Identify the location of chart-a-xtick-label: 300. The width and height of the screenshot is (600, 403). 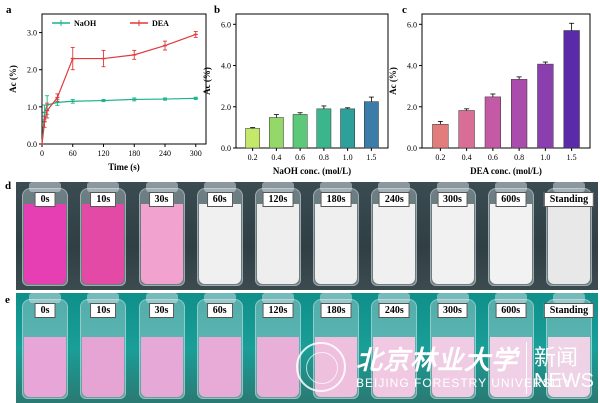
(196, 153).